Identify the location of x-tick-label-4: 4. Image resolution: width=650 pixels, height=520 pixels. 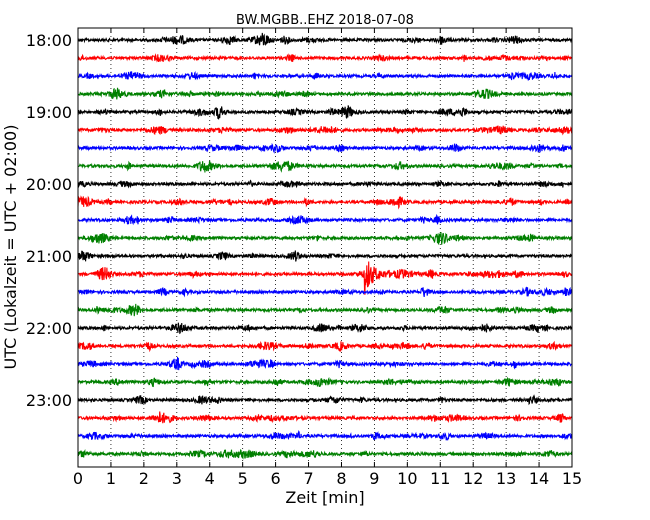
(210, 478).